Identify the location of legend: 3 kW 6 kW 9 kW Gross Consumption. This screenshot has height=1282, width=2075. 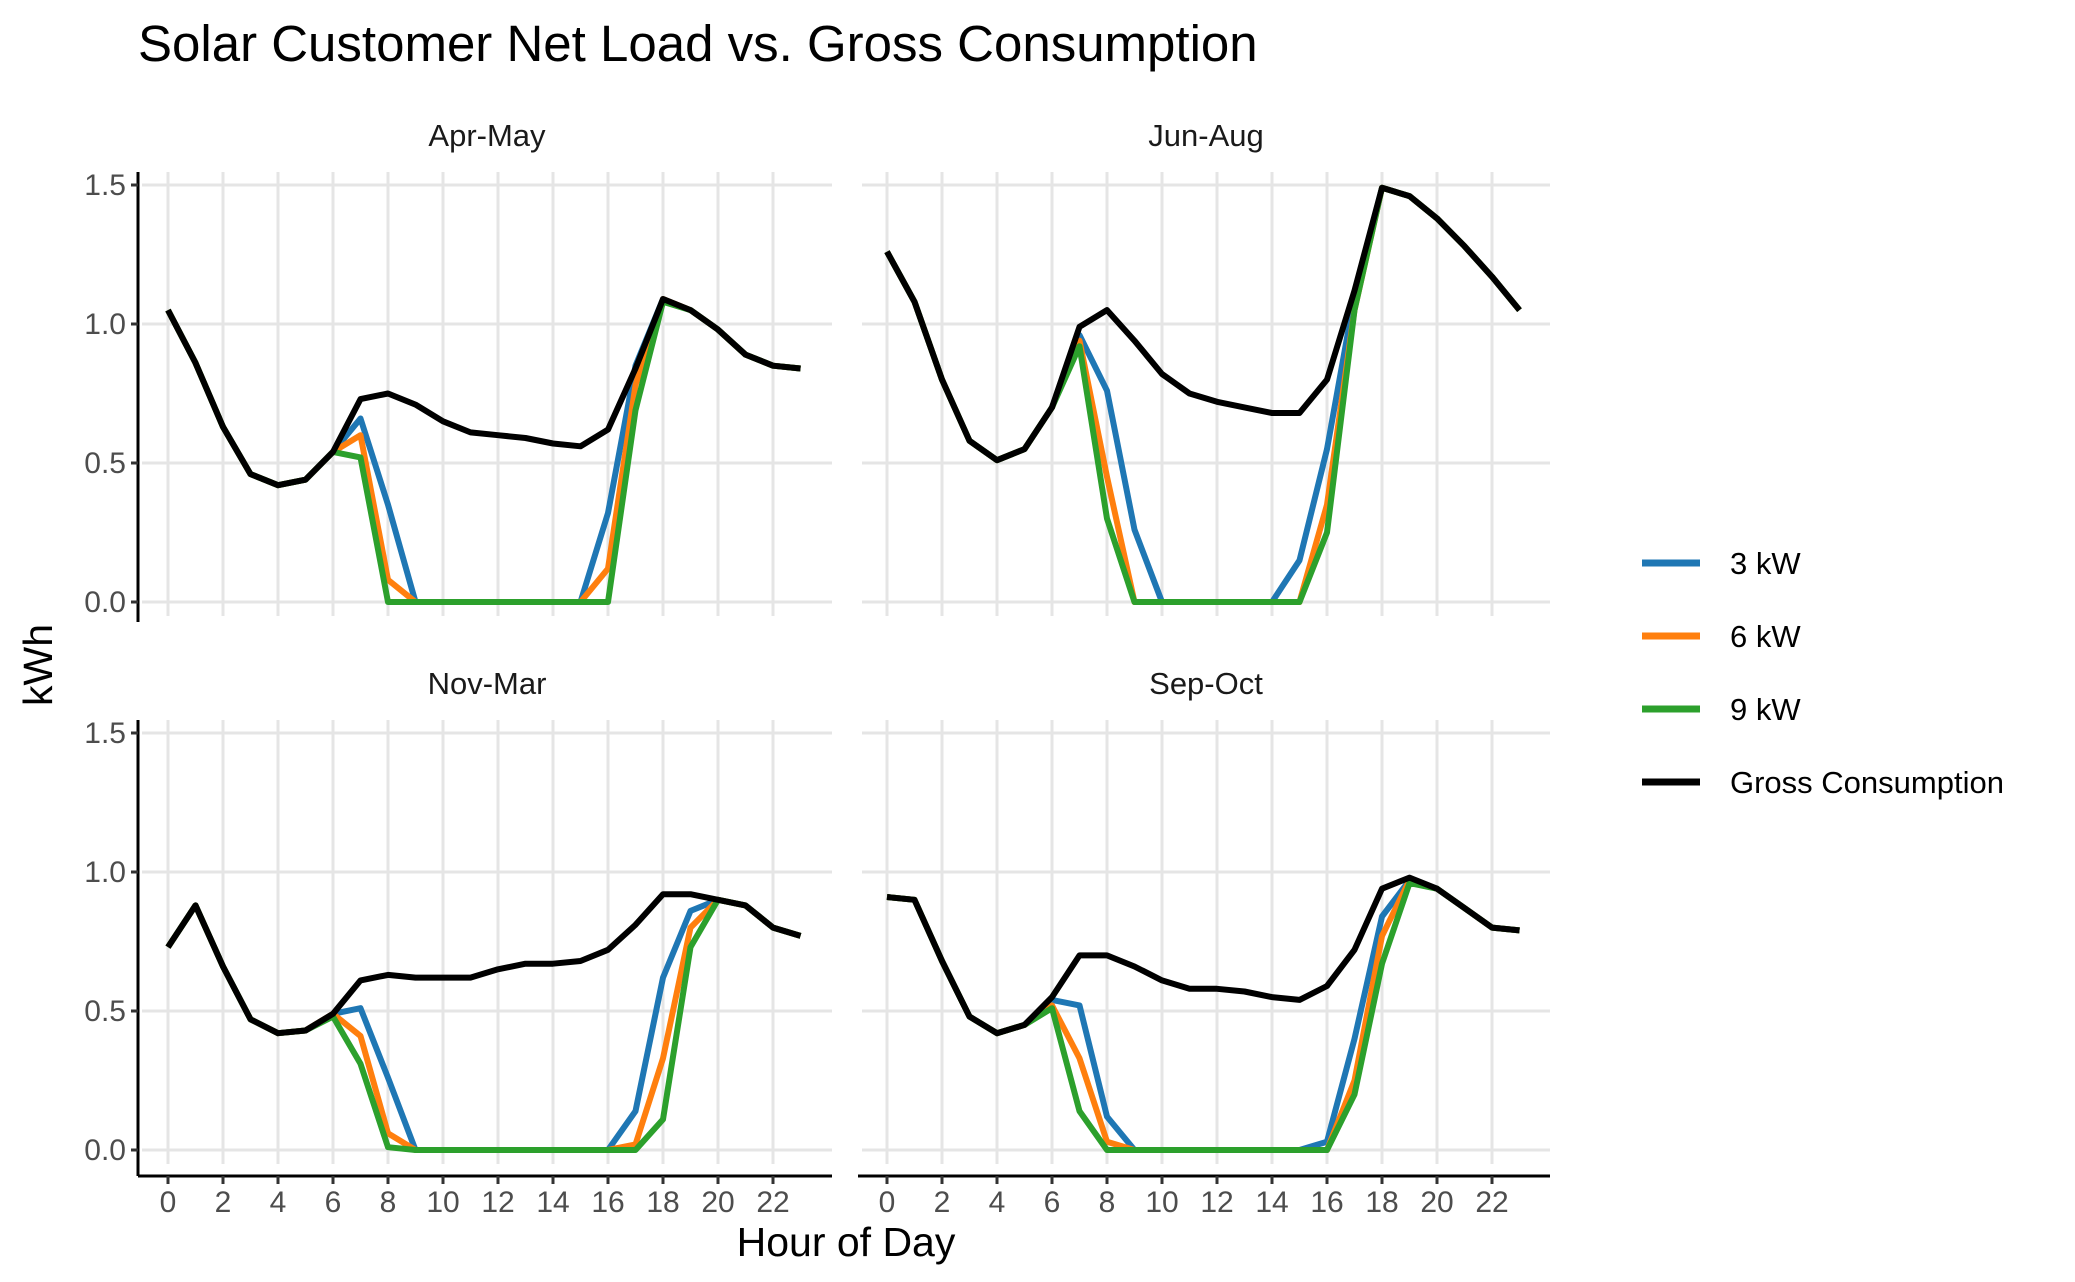
(1823, 673).